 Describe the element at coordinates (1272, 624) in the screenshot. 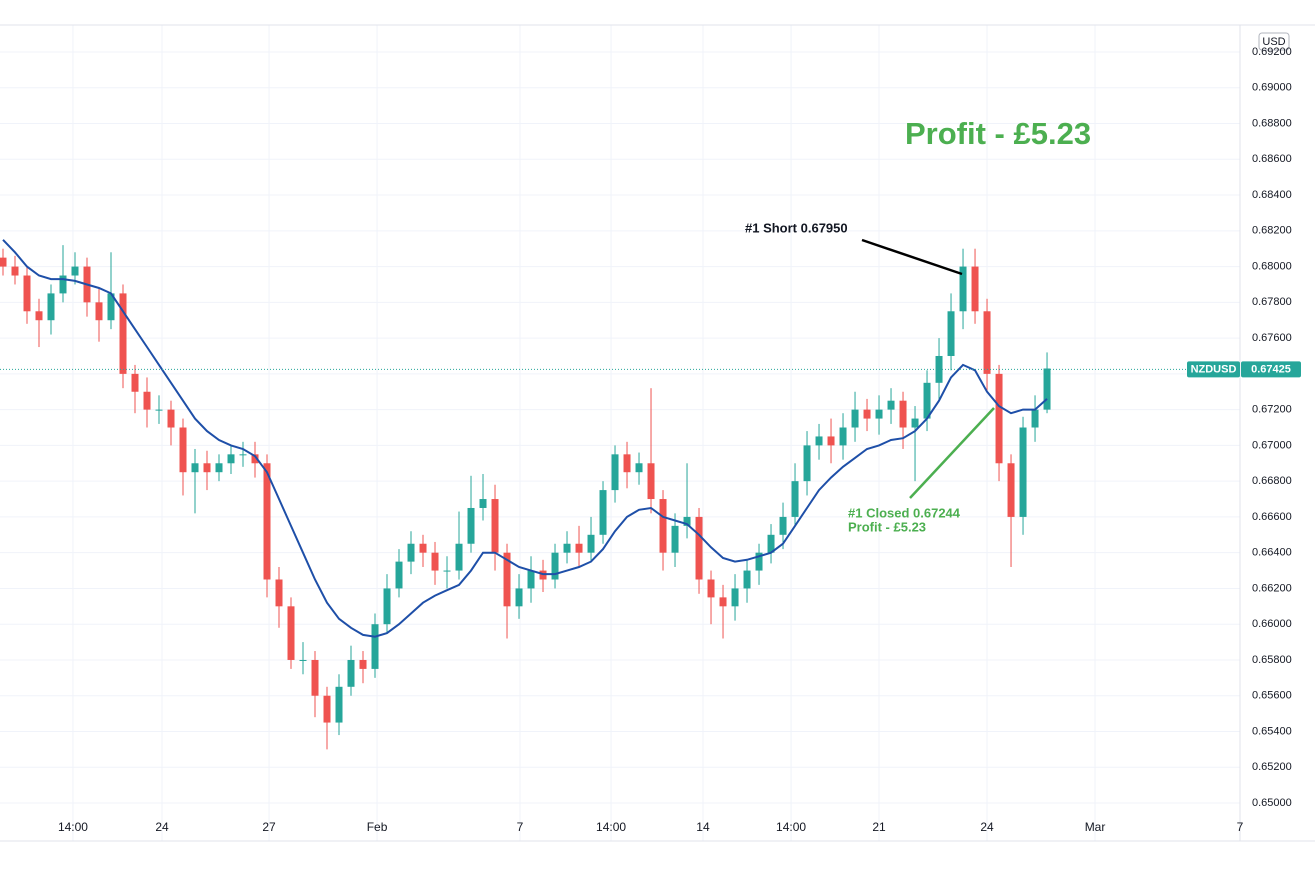

I see `y-tick-label: 0.66000` at that location.